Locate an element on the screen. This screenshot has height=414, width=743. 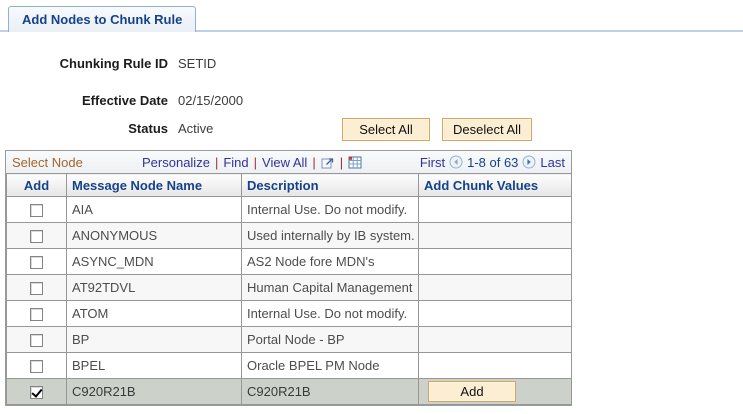
node-name-cell: C920R21B is located at coordinates (154, 391).